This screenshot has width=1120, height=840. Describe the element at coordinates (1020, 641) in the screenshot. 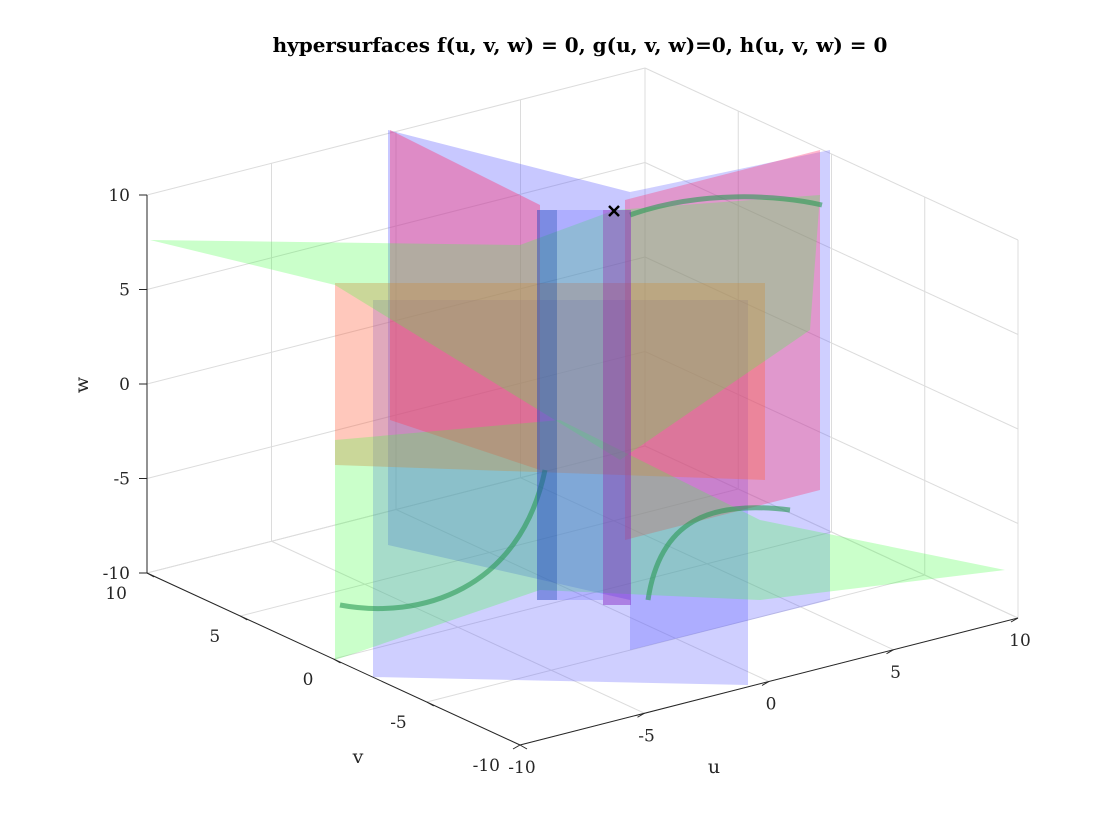

I see `x-tick-label: 10` at that location.